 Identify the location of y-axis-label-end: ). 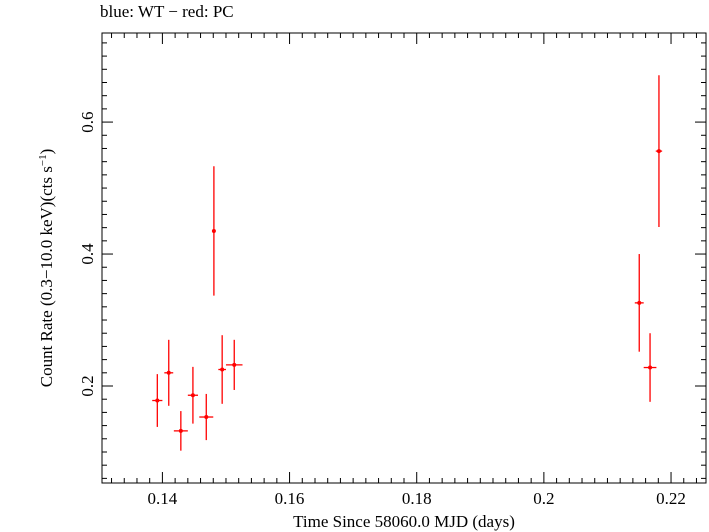
(46, 152).